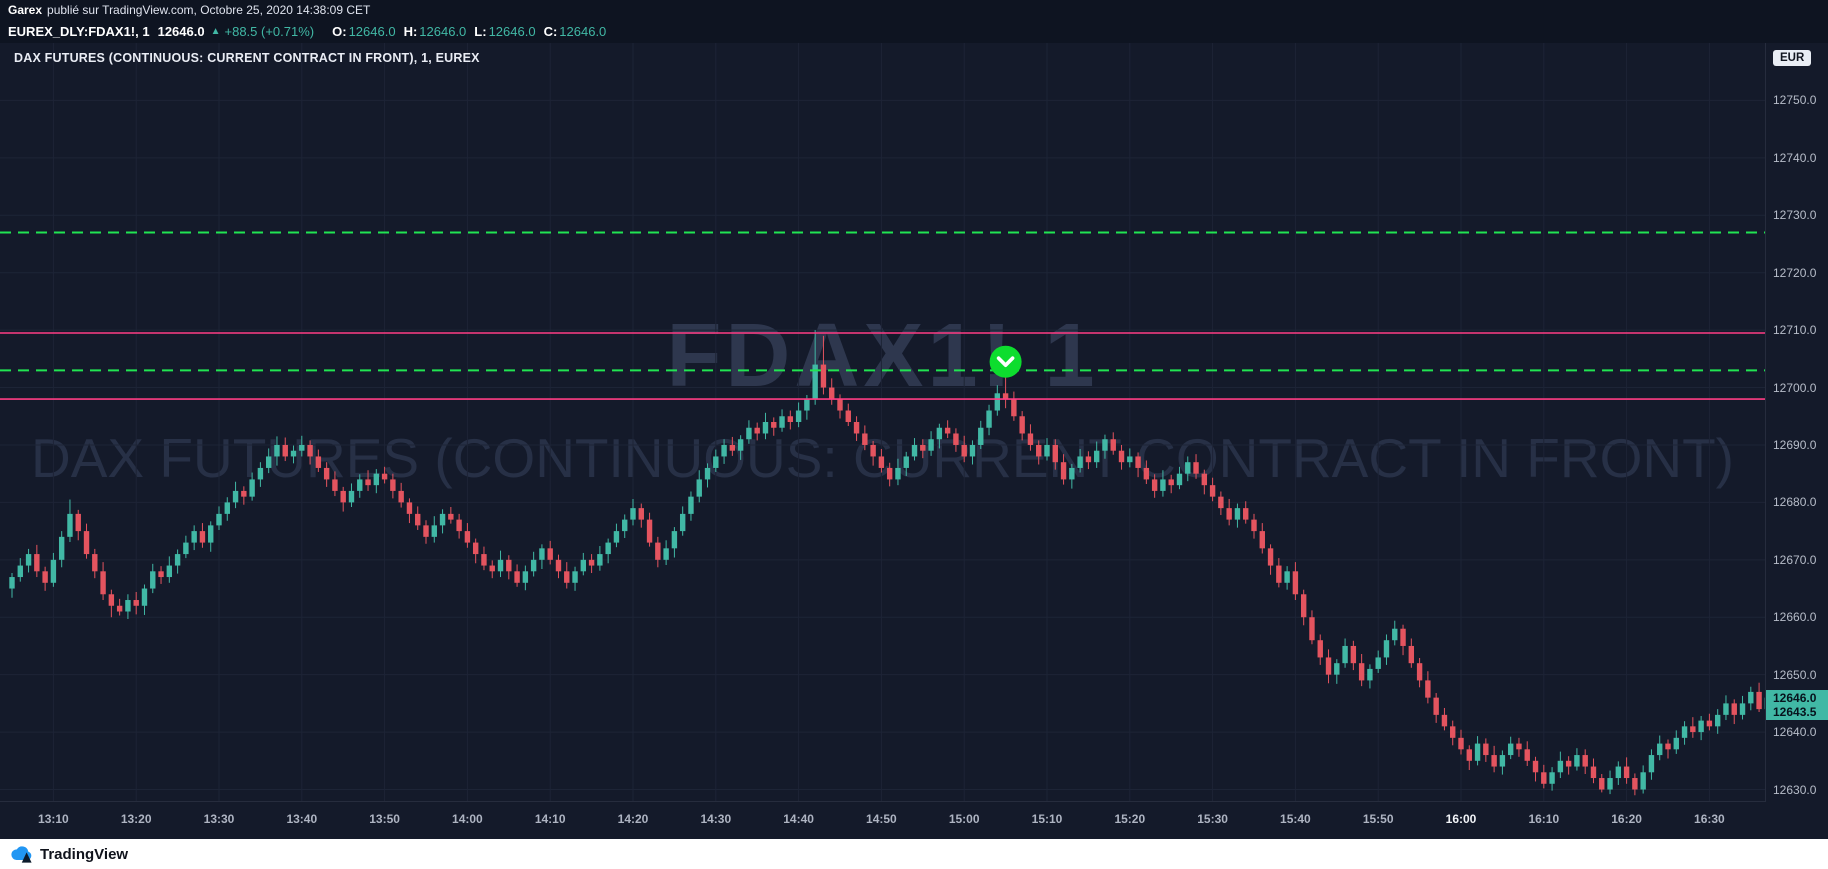 This screenshot has height=869, width=1828. Describe the element at coordinates (269, 31) in the screenshot. I see `price-change: +88.5 (+0.71%)` at that location.